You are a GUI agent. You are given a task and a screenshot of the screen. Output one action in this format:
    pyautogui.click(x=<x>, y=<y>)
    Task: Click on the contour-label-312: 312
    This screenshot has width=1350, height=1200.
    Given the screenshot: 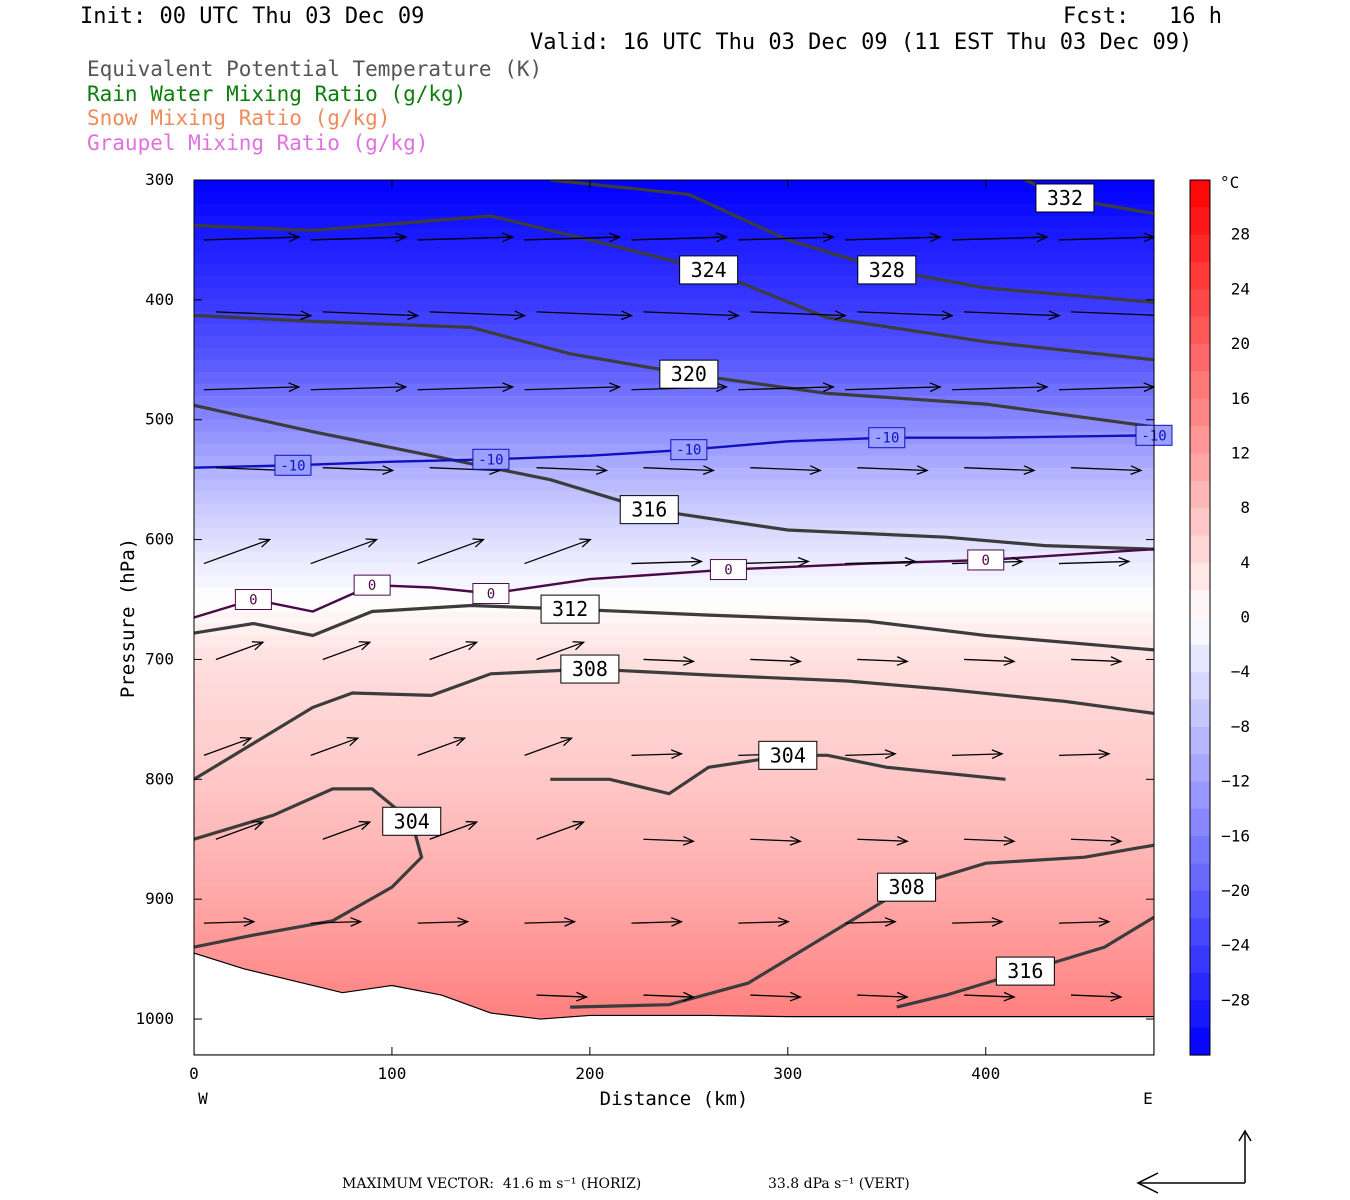 What is the action you would take?
    pyautogui.click(x=570, y=609)
    